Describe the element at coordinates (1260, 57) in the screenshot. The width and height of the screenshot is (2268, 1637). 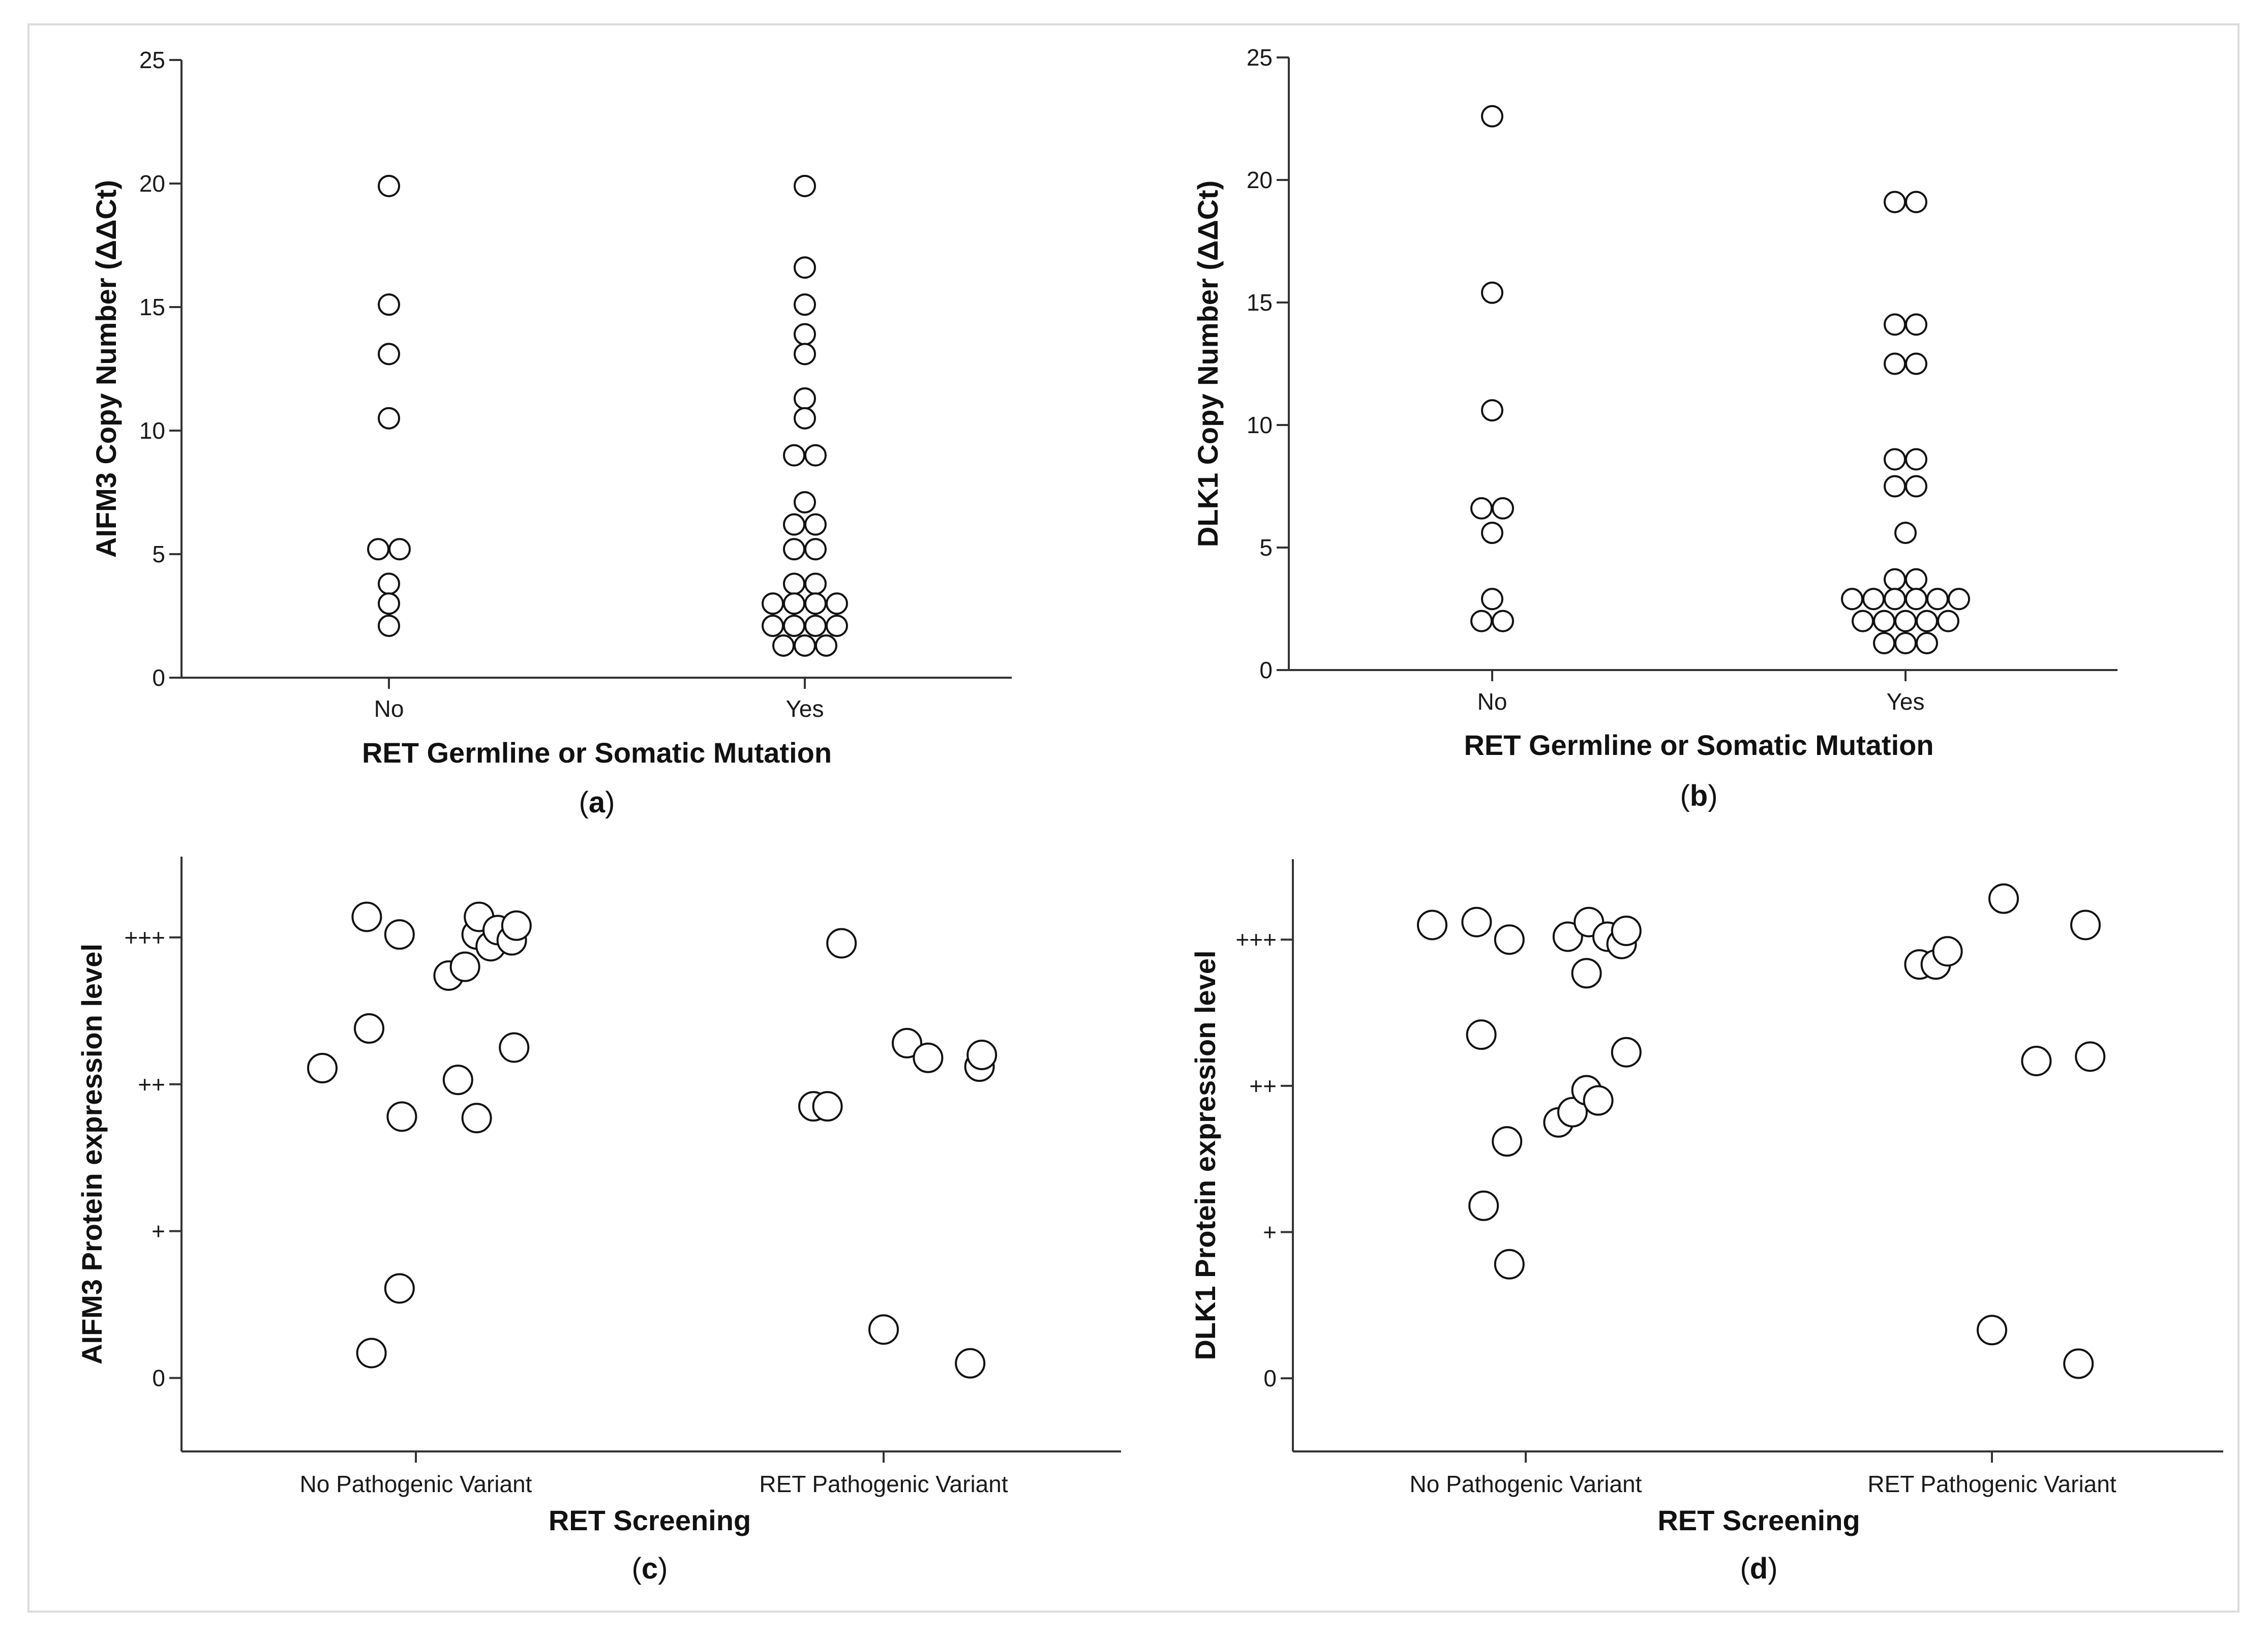
I see `y-tick-label: 25` at that location.